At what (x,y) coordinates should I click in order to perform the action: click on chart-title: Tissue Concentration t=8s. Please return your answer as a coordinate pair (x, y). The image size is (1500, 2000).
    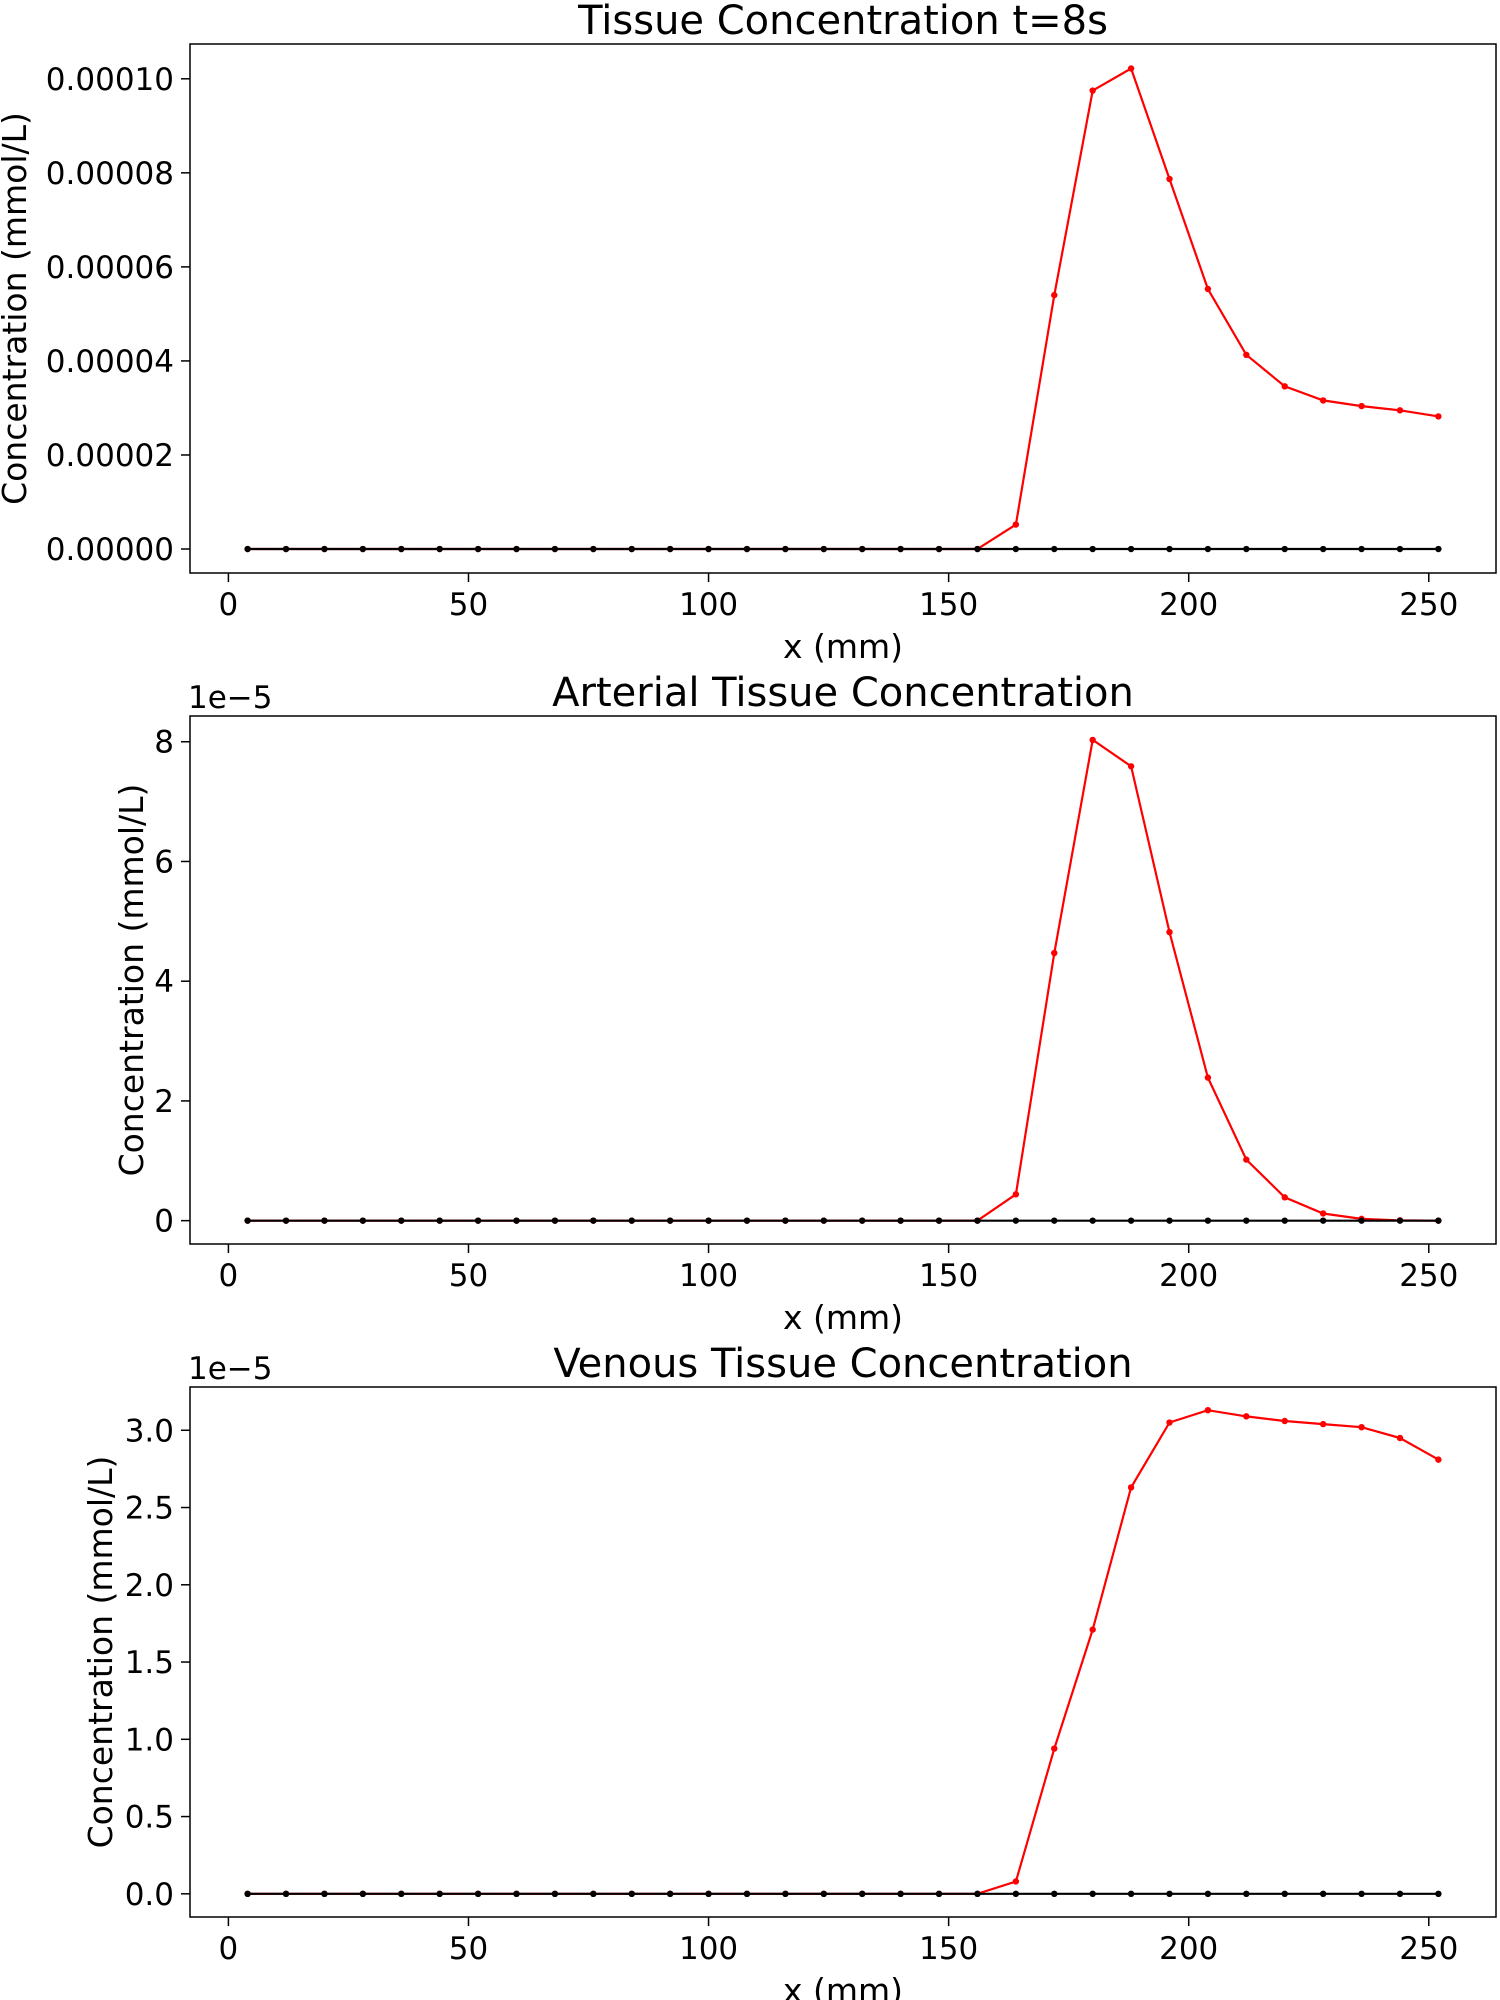
    Looking at the image, I should click on (842, 22).